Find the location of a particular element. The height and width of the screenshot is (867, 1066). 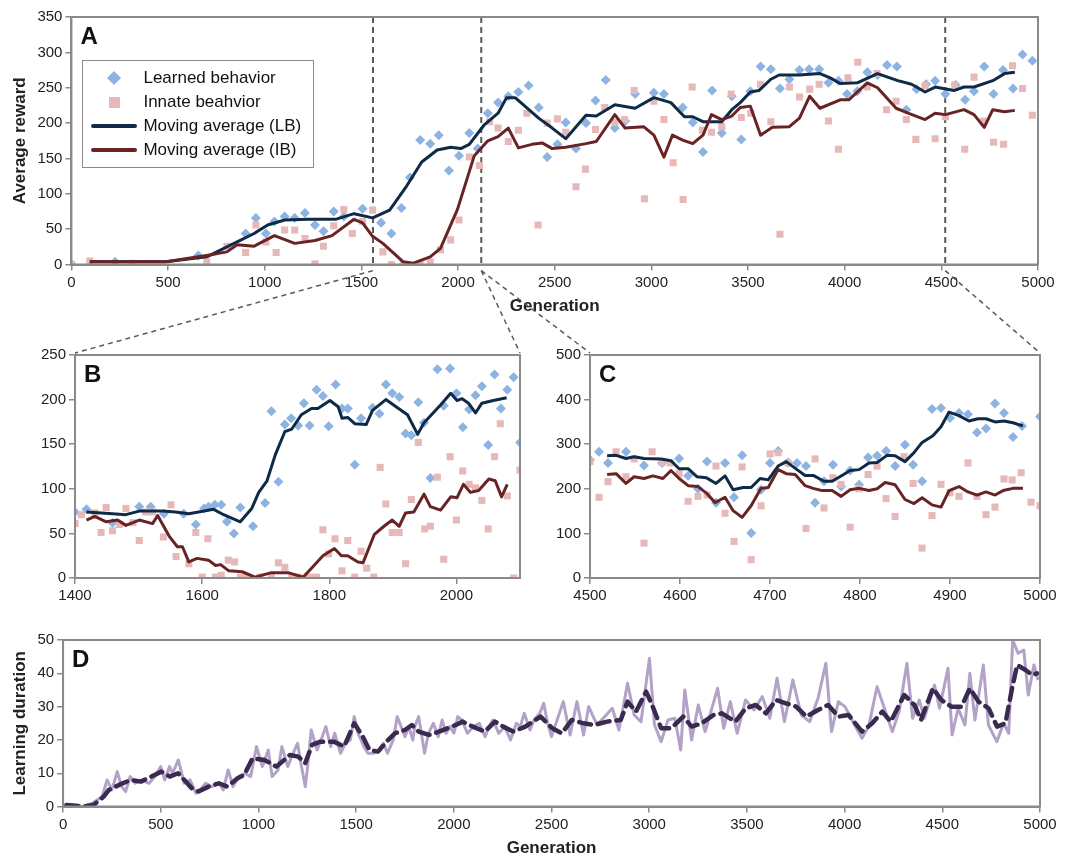

x-axis-title: Generation is located at coordinates (554, 306).